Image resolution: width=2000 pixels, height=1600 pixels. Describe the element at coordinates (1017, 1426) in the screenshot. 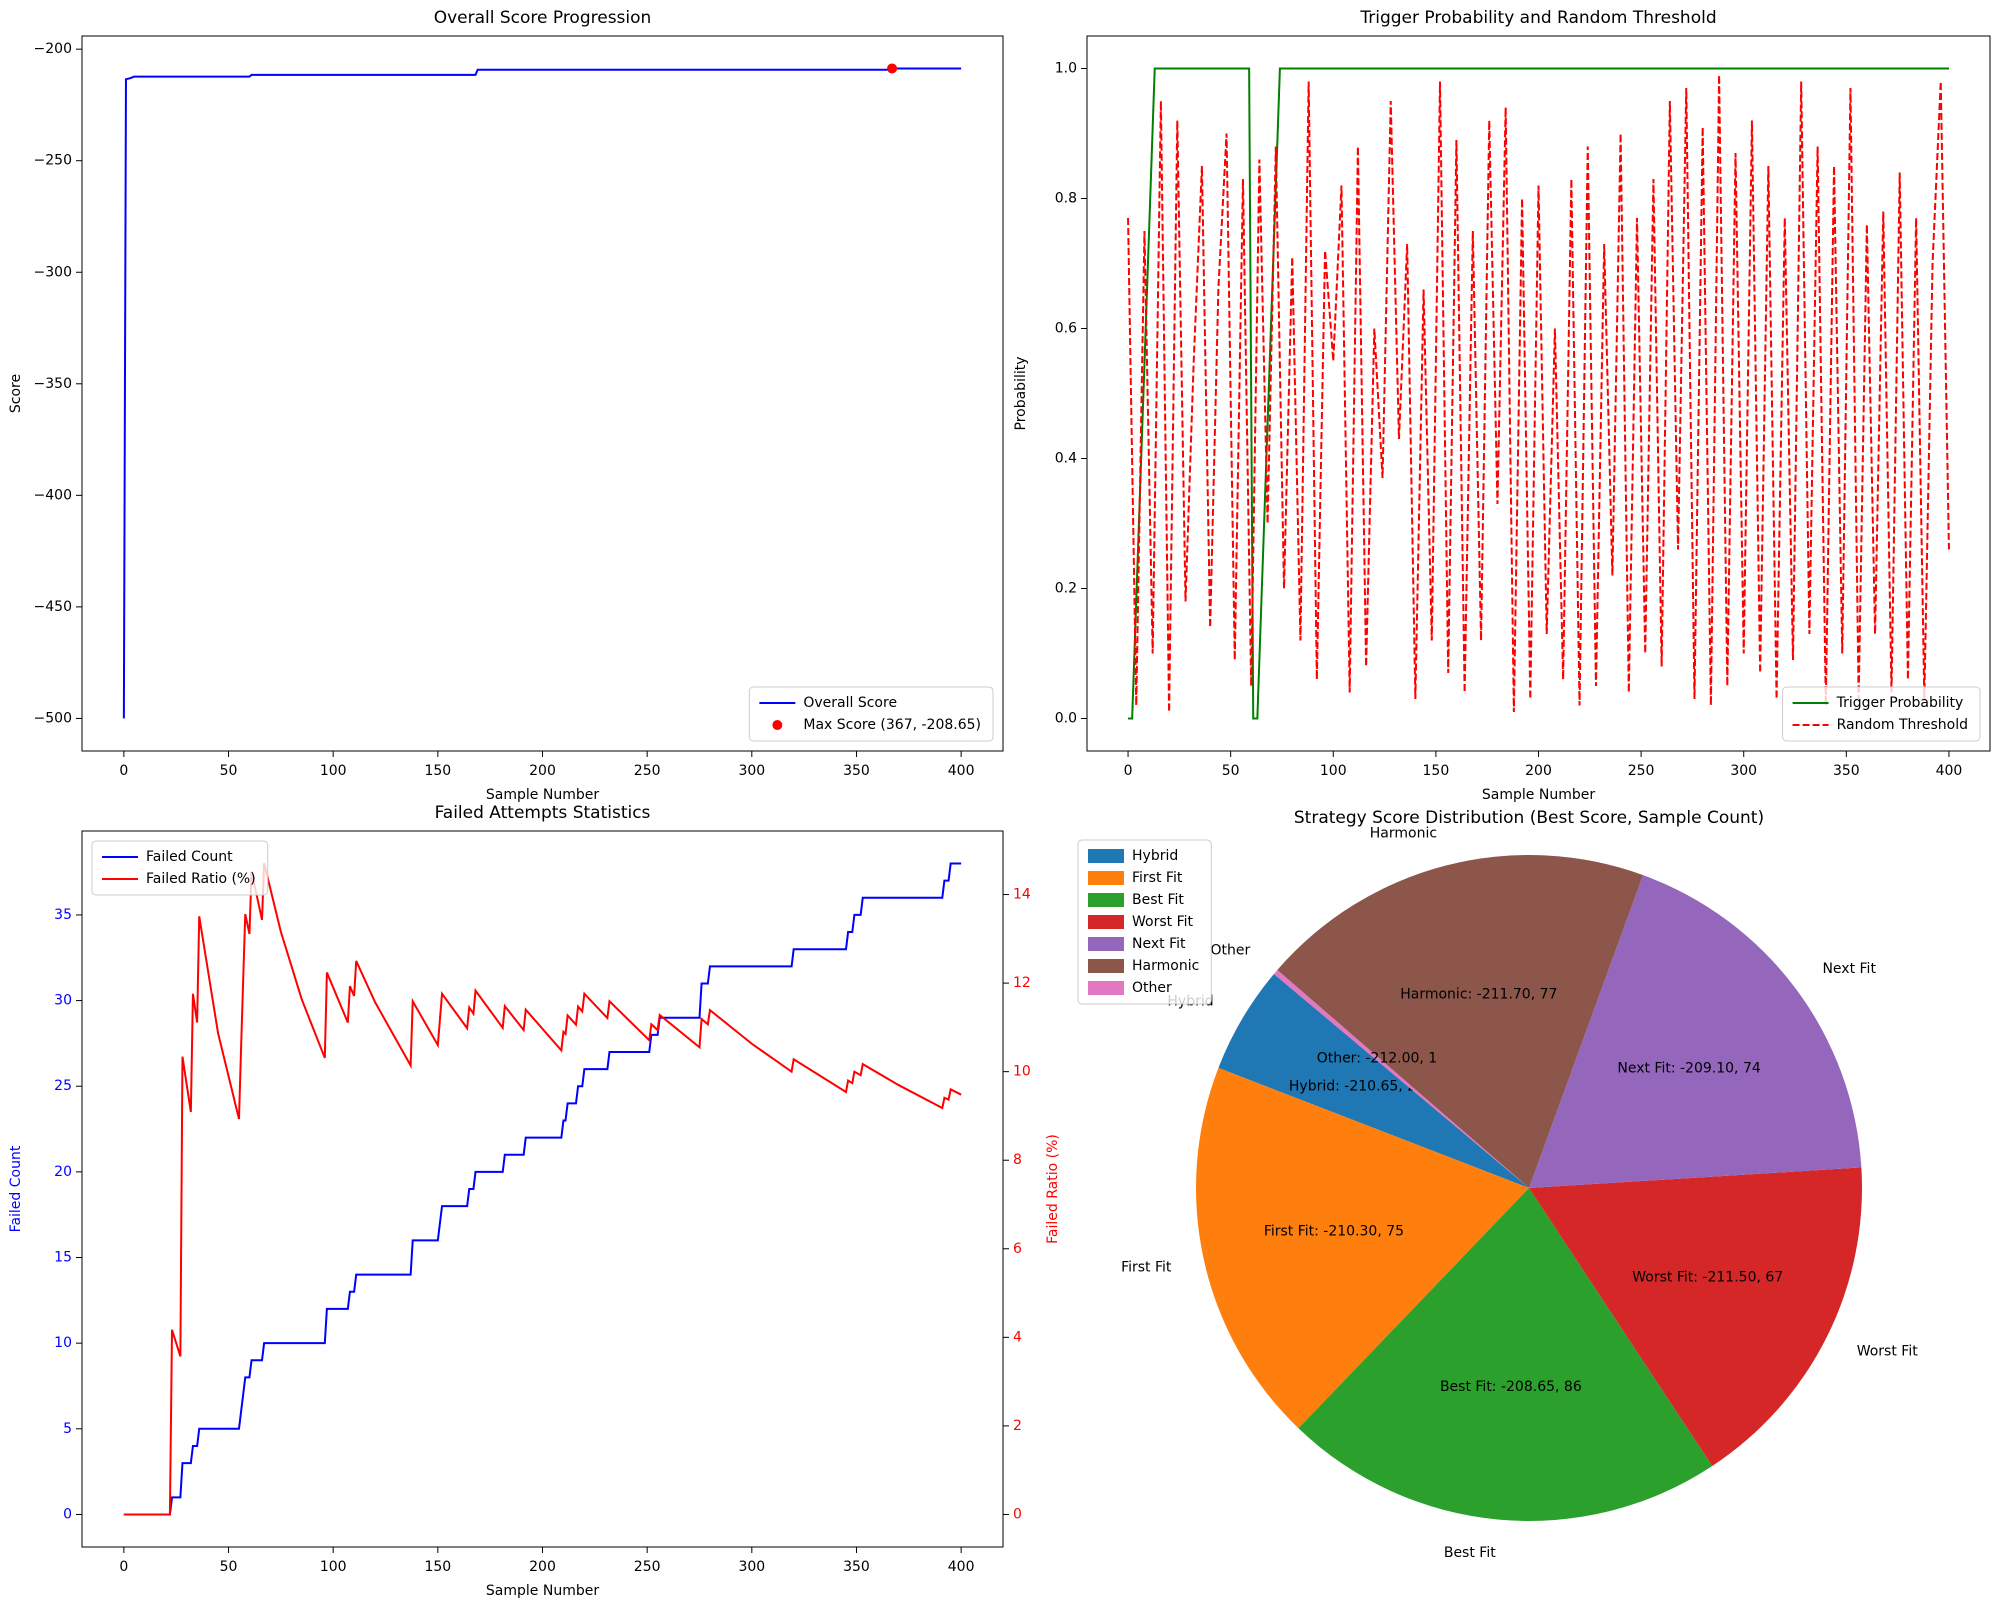

I see `y2-tick-label: 2` at that location.